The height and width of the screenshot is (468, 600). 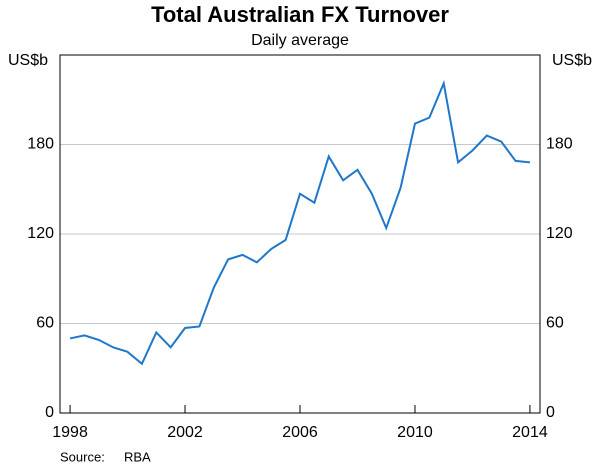 What do you see at coordinates (572, 60) in the screenshot?
I see `y-unit-right: US$b` at bounding box center [572, 60].